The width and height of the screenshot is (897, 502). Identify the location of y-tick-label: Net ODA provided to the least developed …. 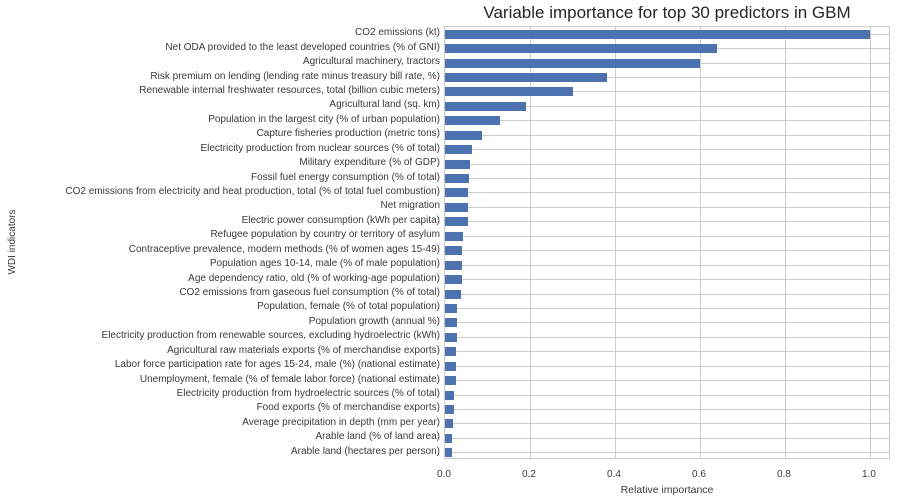
(302, 47).